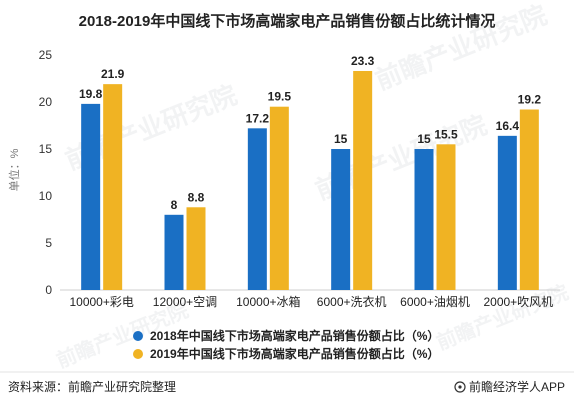 The image size is (574, 408). What do you see at coordinates (174, 205) in the screenshot?
I see `data-label-2018-1: 8` at bounding box center [174, 205].